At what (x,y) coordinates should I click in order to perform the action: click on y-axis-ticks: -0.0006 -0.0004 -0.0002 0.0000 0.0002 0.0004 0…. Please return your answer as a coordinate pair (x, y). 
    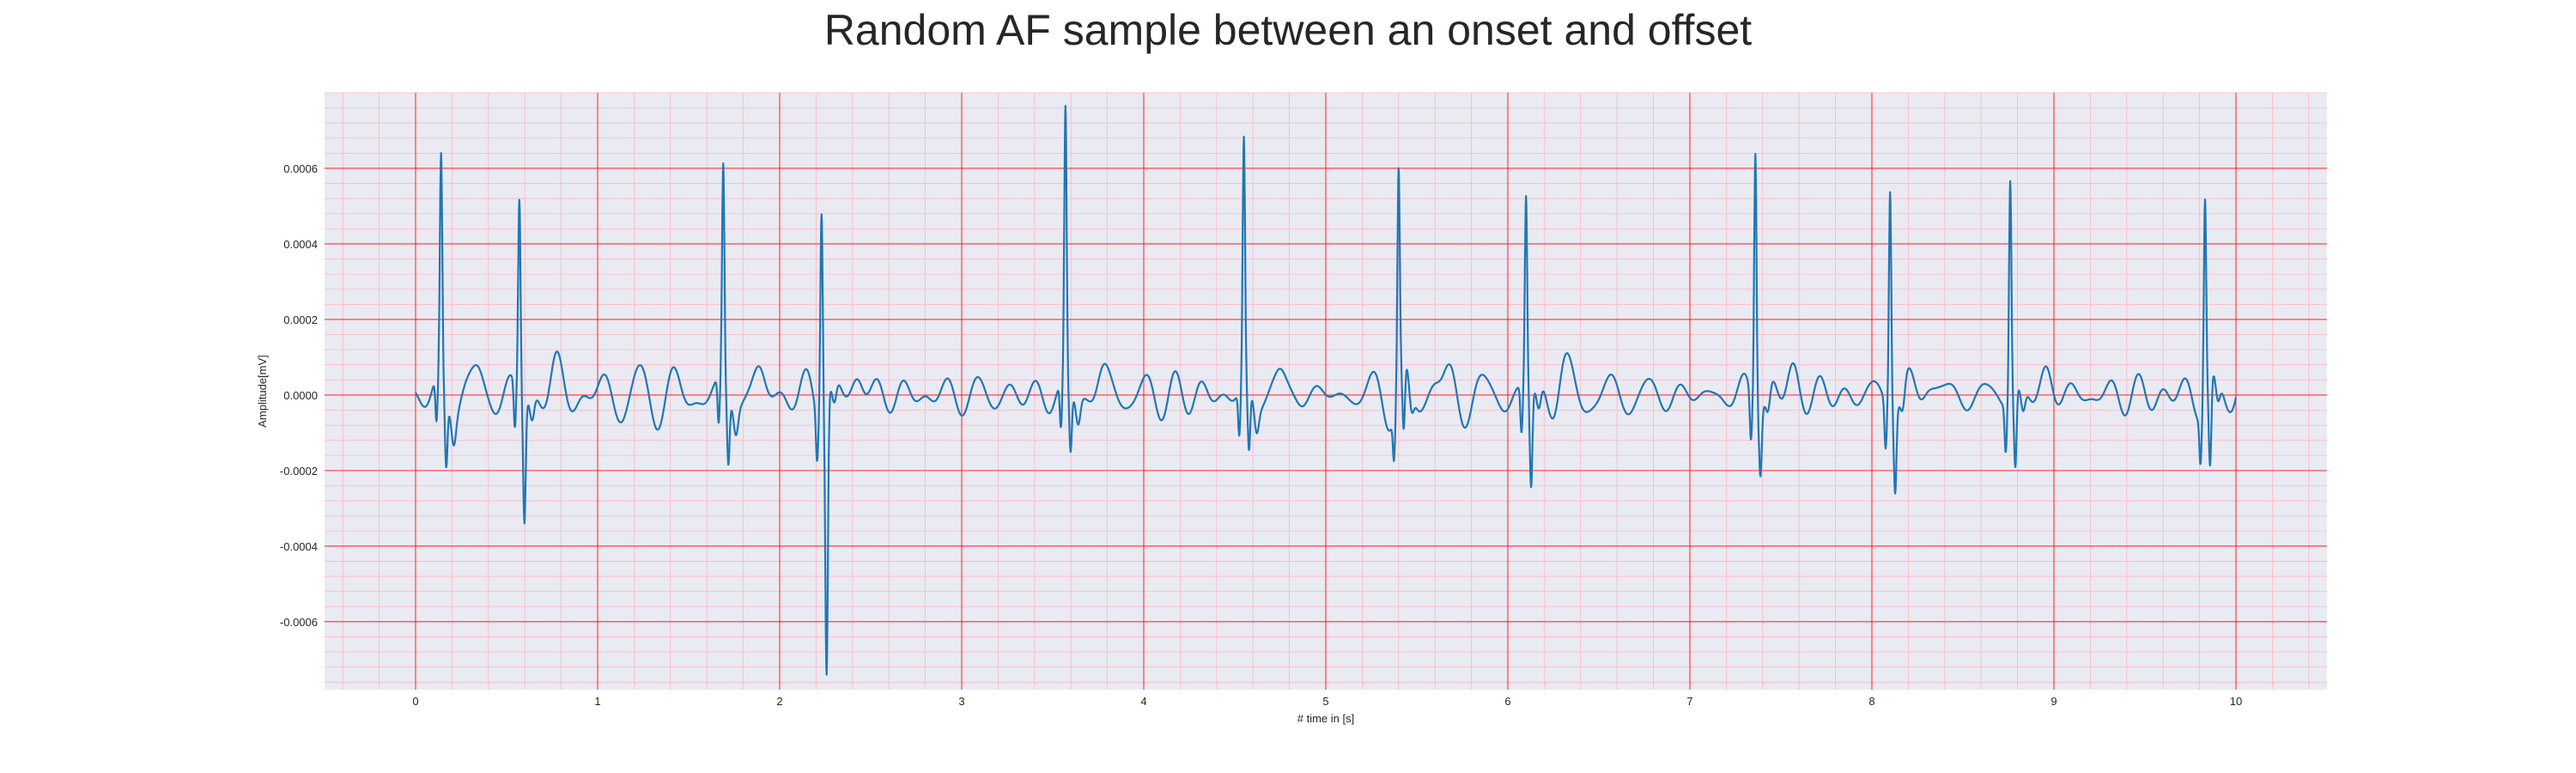
    Looking at the image, I should click on (299, 395).